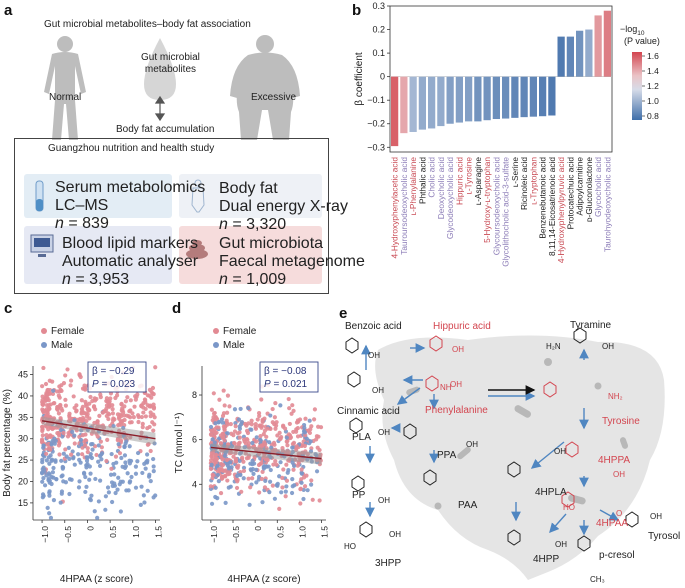  I want to click on metabolite-droplet-icon, so click(160, 69).